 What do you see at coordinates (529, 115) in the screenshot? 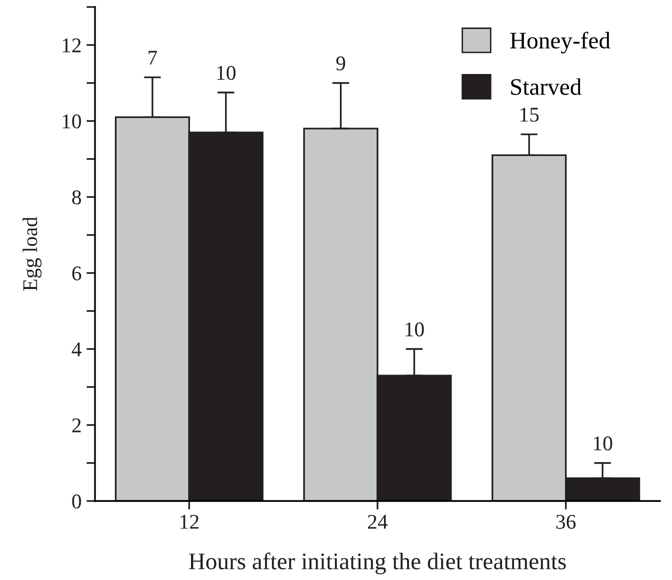
I see `annotation: 15` at bounding box center [529, 115].